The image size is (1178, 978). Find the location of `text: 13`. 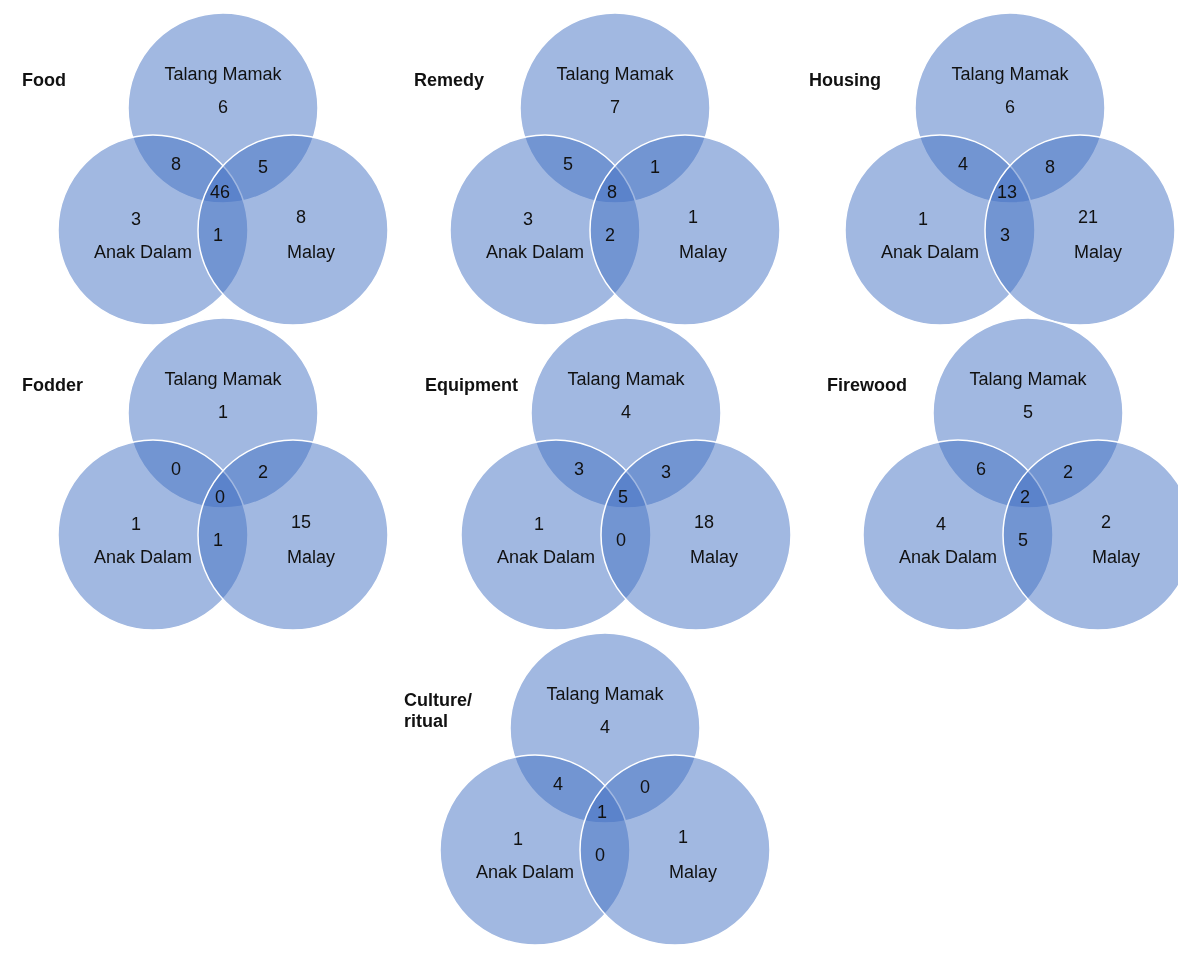

text: 13 is located at coordinates (1007, 191).